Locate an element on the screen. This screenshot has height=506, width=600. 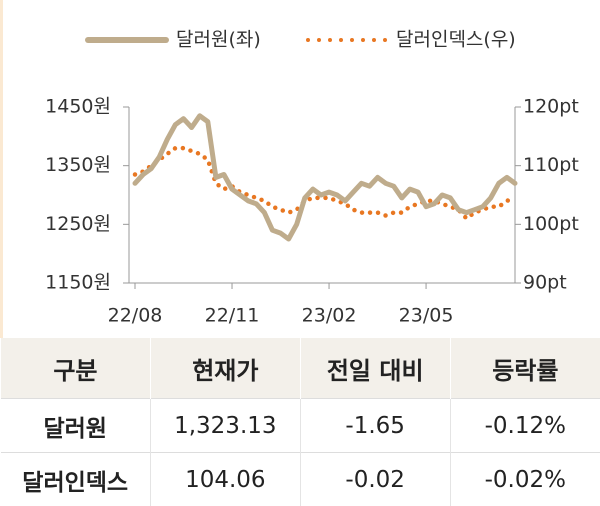
y-tick-label: 1350원 is located at coordinates (78, 165).